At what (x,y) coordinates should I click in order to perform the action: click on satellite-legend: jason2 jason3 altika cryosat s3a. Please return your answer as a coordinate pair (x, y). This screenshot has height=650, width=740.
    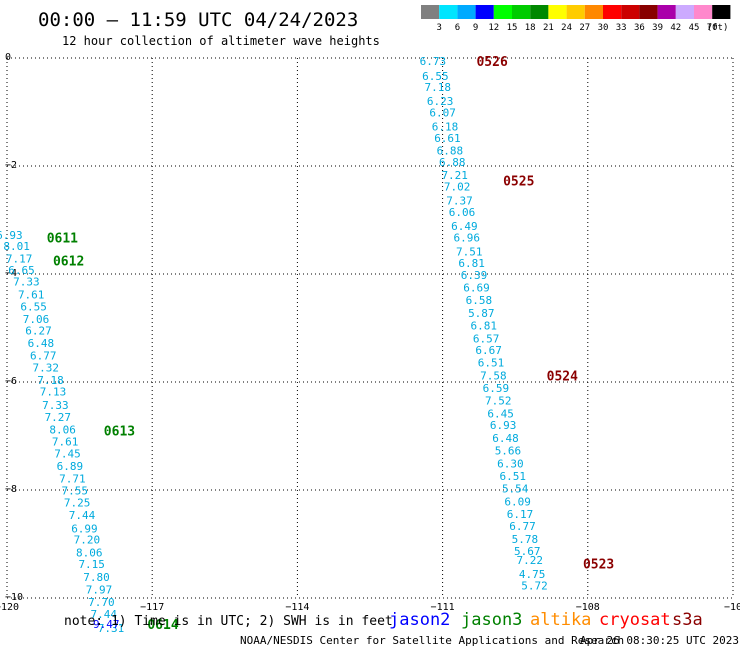
    Looking at the image, I should click on (546, 620).